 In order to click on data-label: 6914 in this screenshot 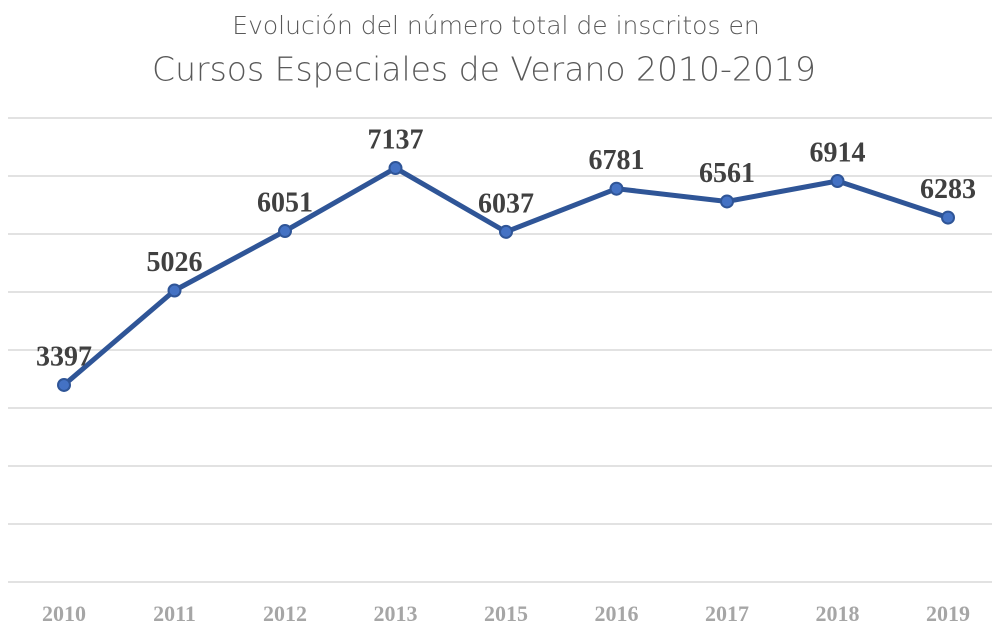, I will do `click(838, 152)`.